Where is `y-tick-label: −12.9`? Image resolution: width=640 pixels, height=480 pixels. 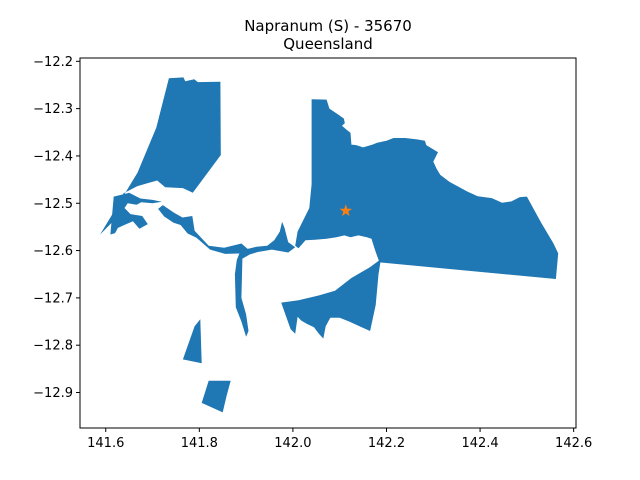
y-tick-label: −12.9 is located at coordinates (53, 393).